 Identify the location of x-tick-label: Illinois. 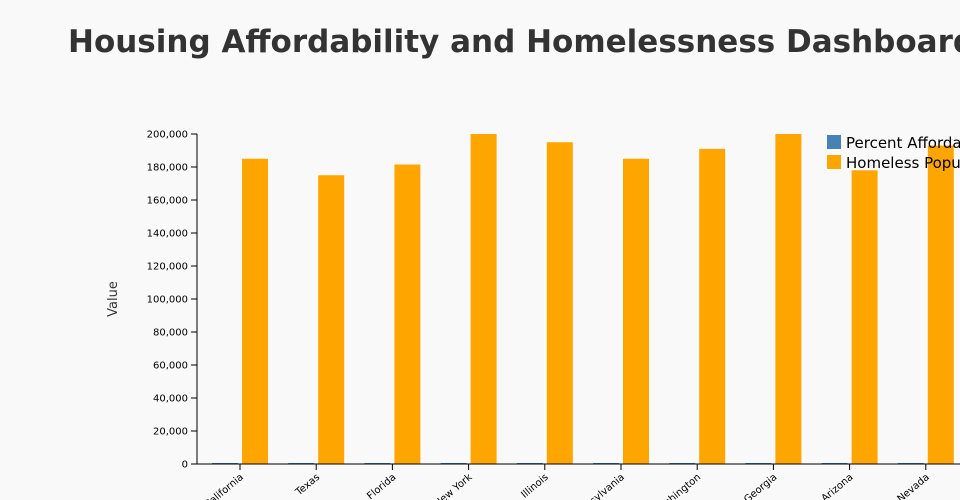
(534, 486).